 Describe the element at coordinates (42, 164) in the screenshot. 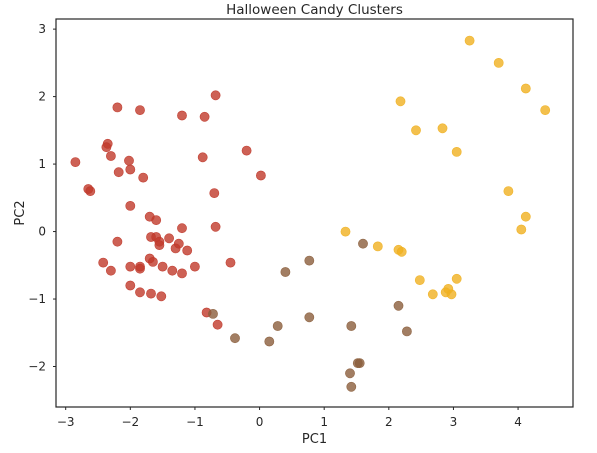

I see `y-tick-label: 1` at that location.